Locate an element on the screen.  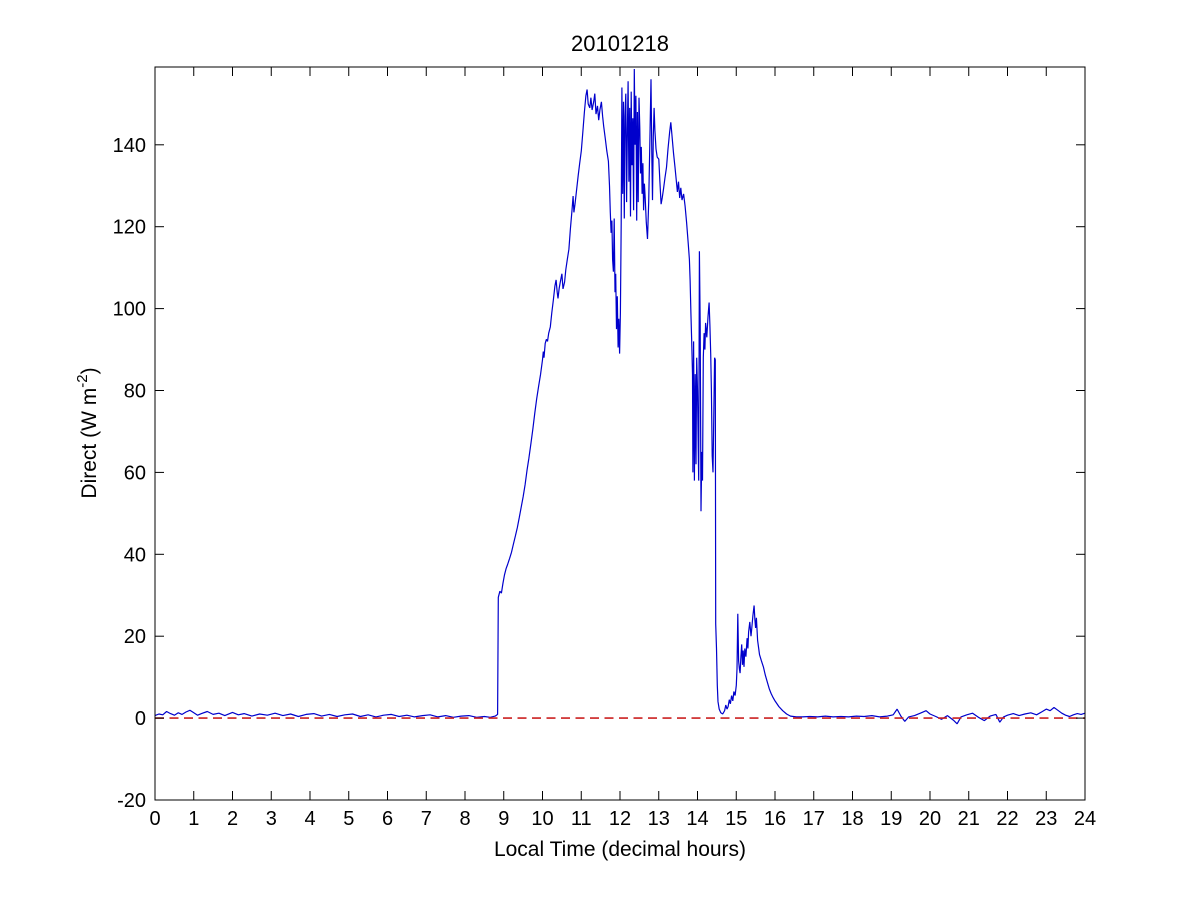
x-tick-label: 12 is located at coordinates (620, 819).